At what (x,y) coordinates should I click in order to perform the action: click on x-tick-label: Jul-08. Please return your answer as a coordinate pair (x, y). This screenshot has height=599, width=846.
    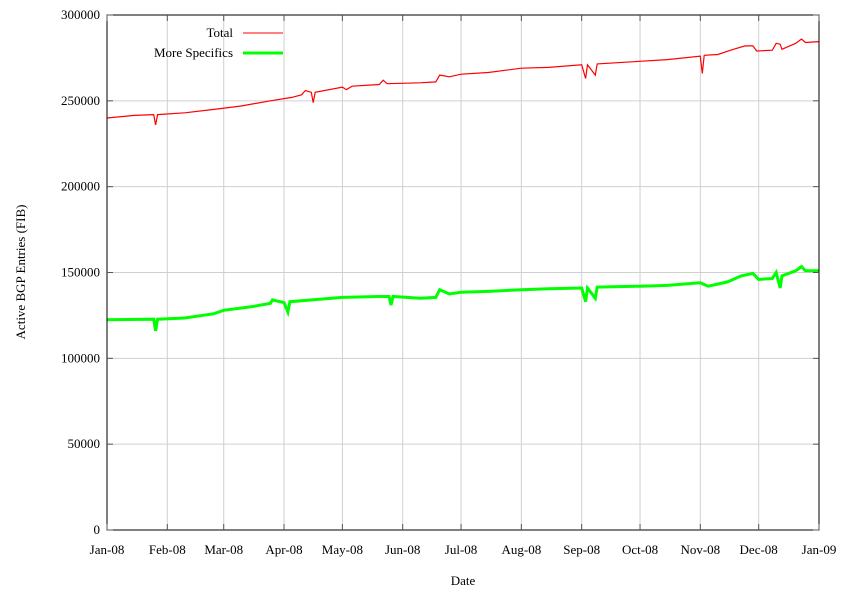
    Looking at the image, I should click on (461, 549).